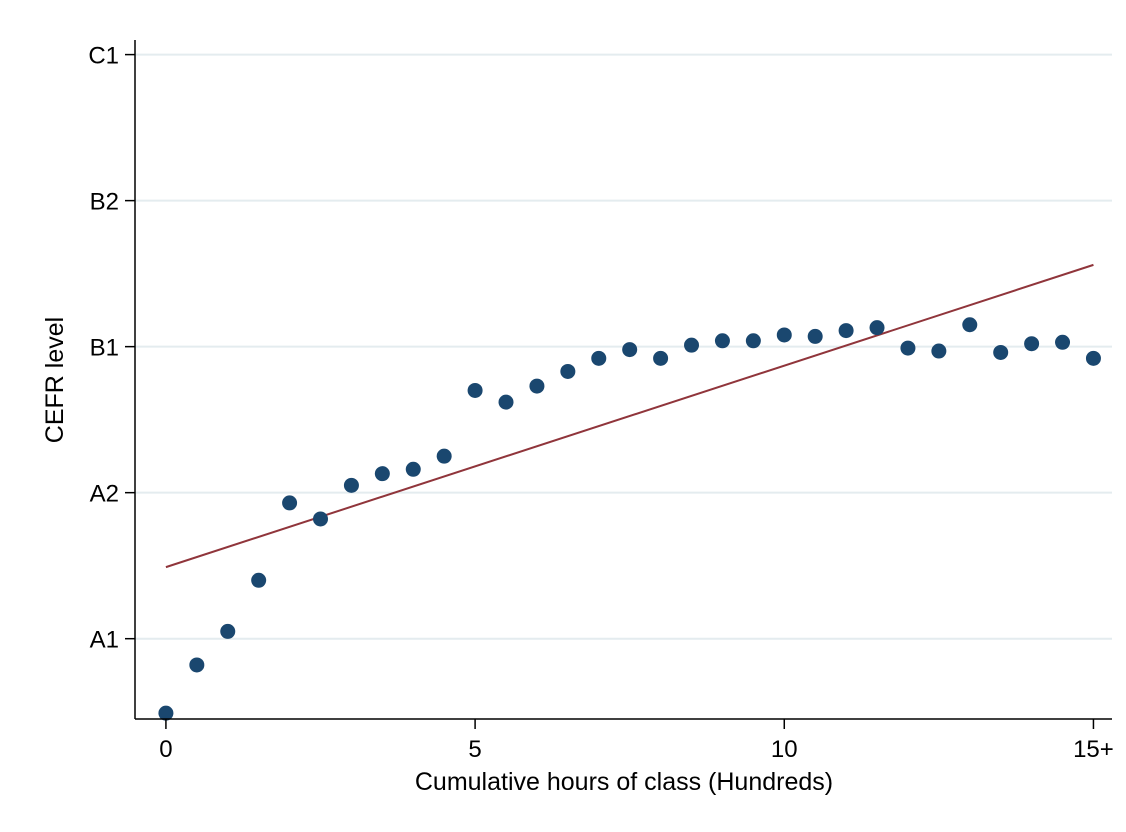 This screenshot has height=832, width=1126. Describe the element at coordinates (104, 348) in the screenshot. I see `y-tick-label-B1: B1` at that location.